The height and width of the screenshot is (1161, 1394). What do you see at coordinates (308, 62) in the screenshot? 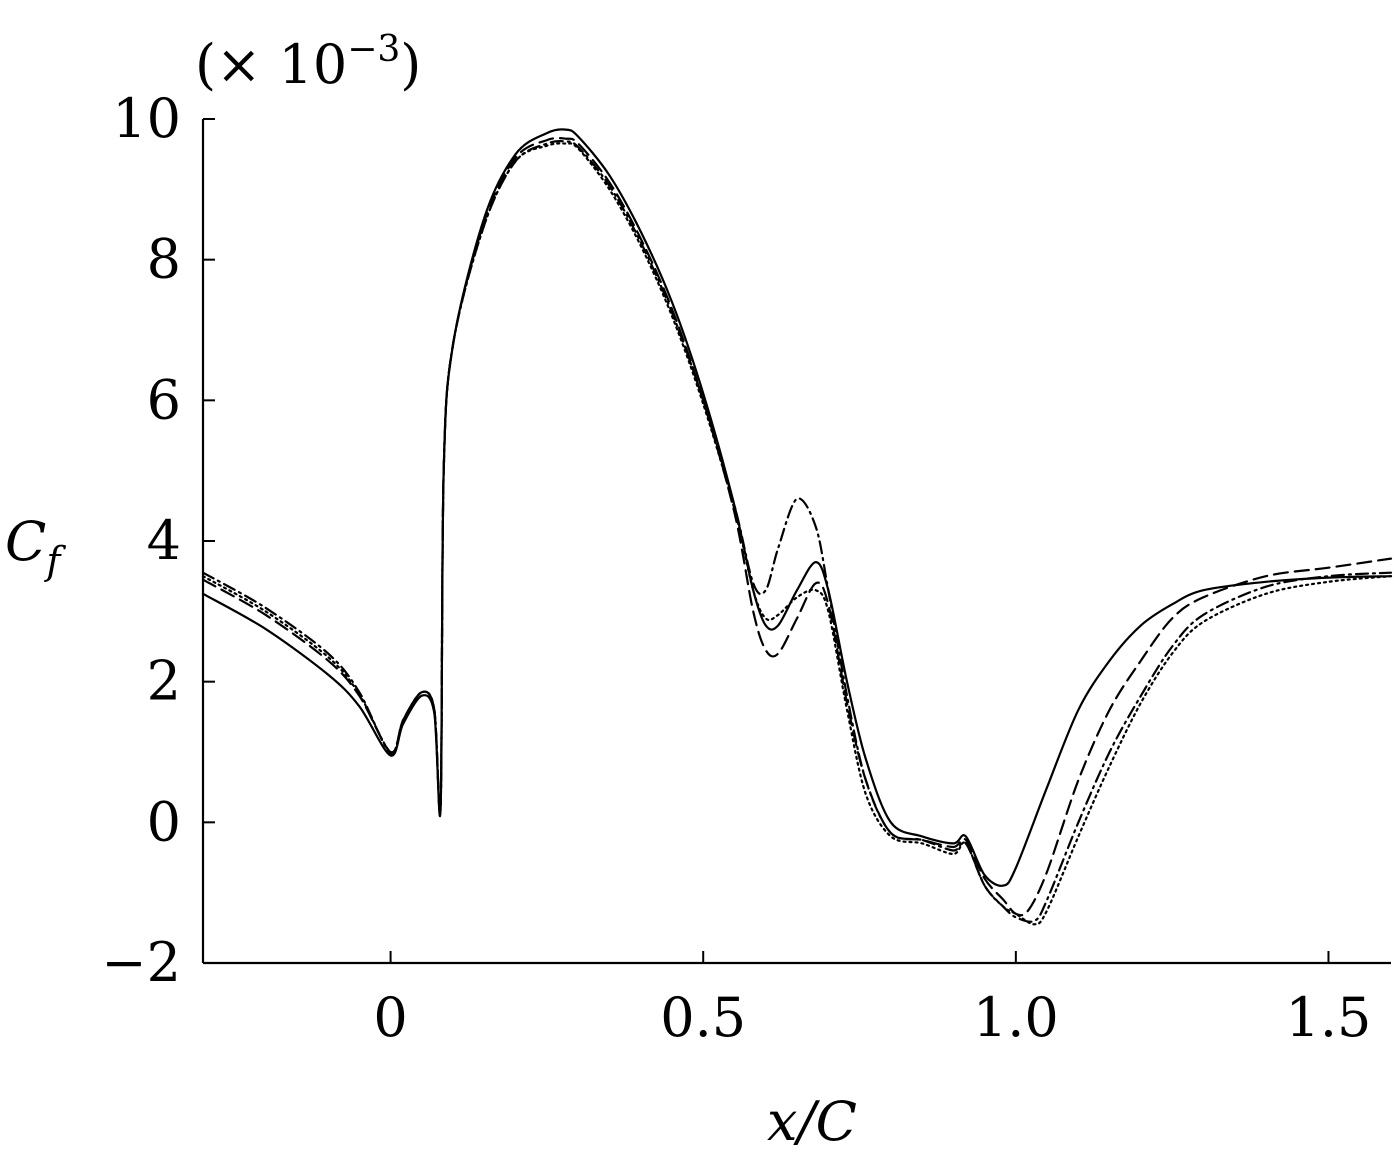
I see `y-scale-note: (× 10⁻³)` at bounding box center [308, 62].